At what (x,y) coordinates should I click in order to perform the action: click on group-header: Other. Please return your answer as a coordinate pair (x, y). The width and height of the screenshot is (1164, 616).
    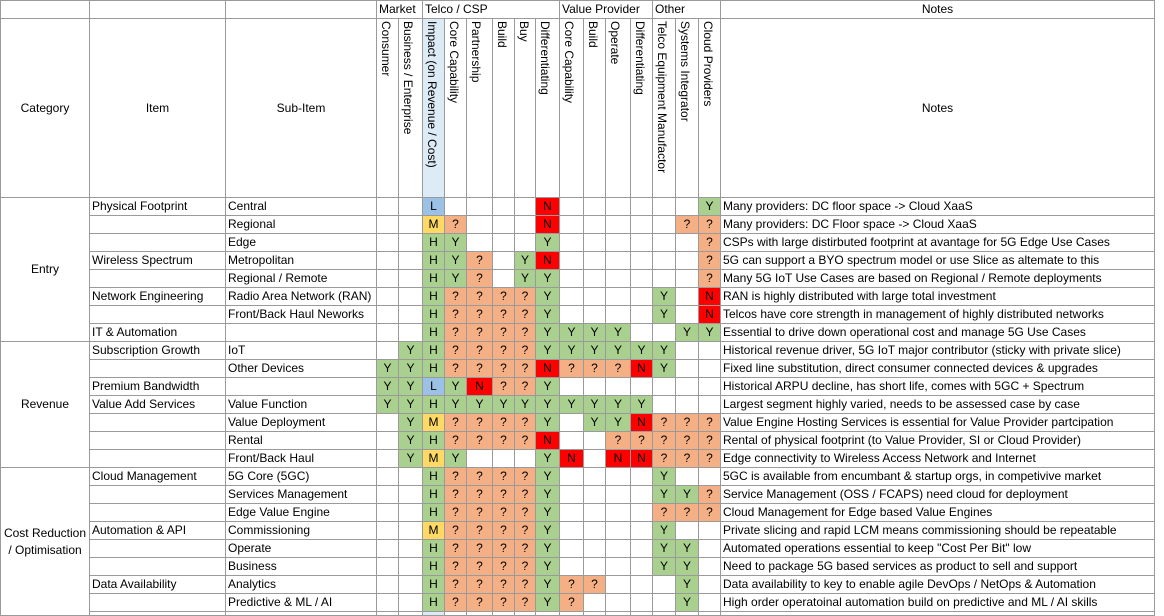
    Looking at the image, I should click on (686, 9).